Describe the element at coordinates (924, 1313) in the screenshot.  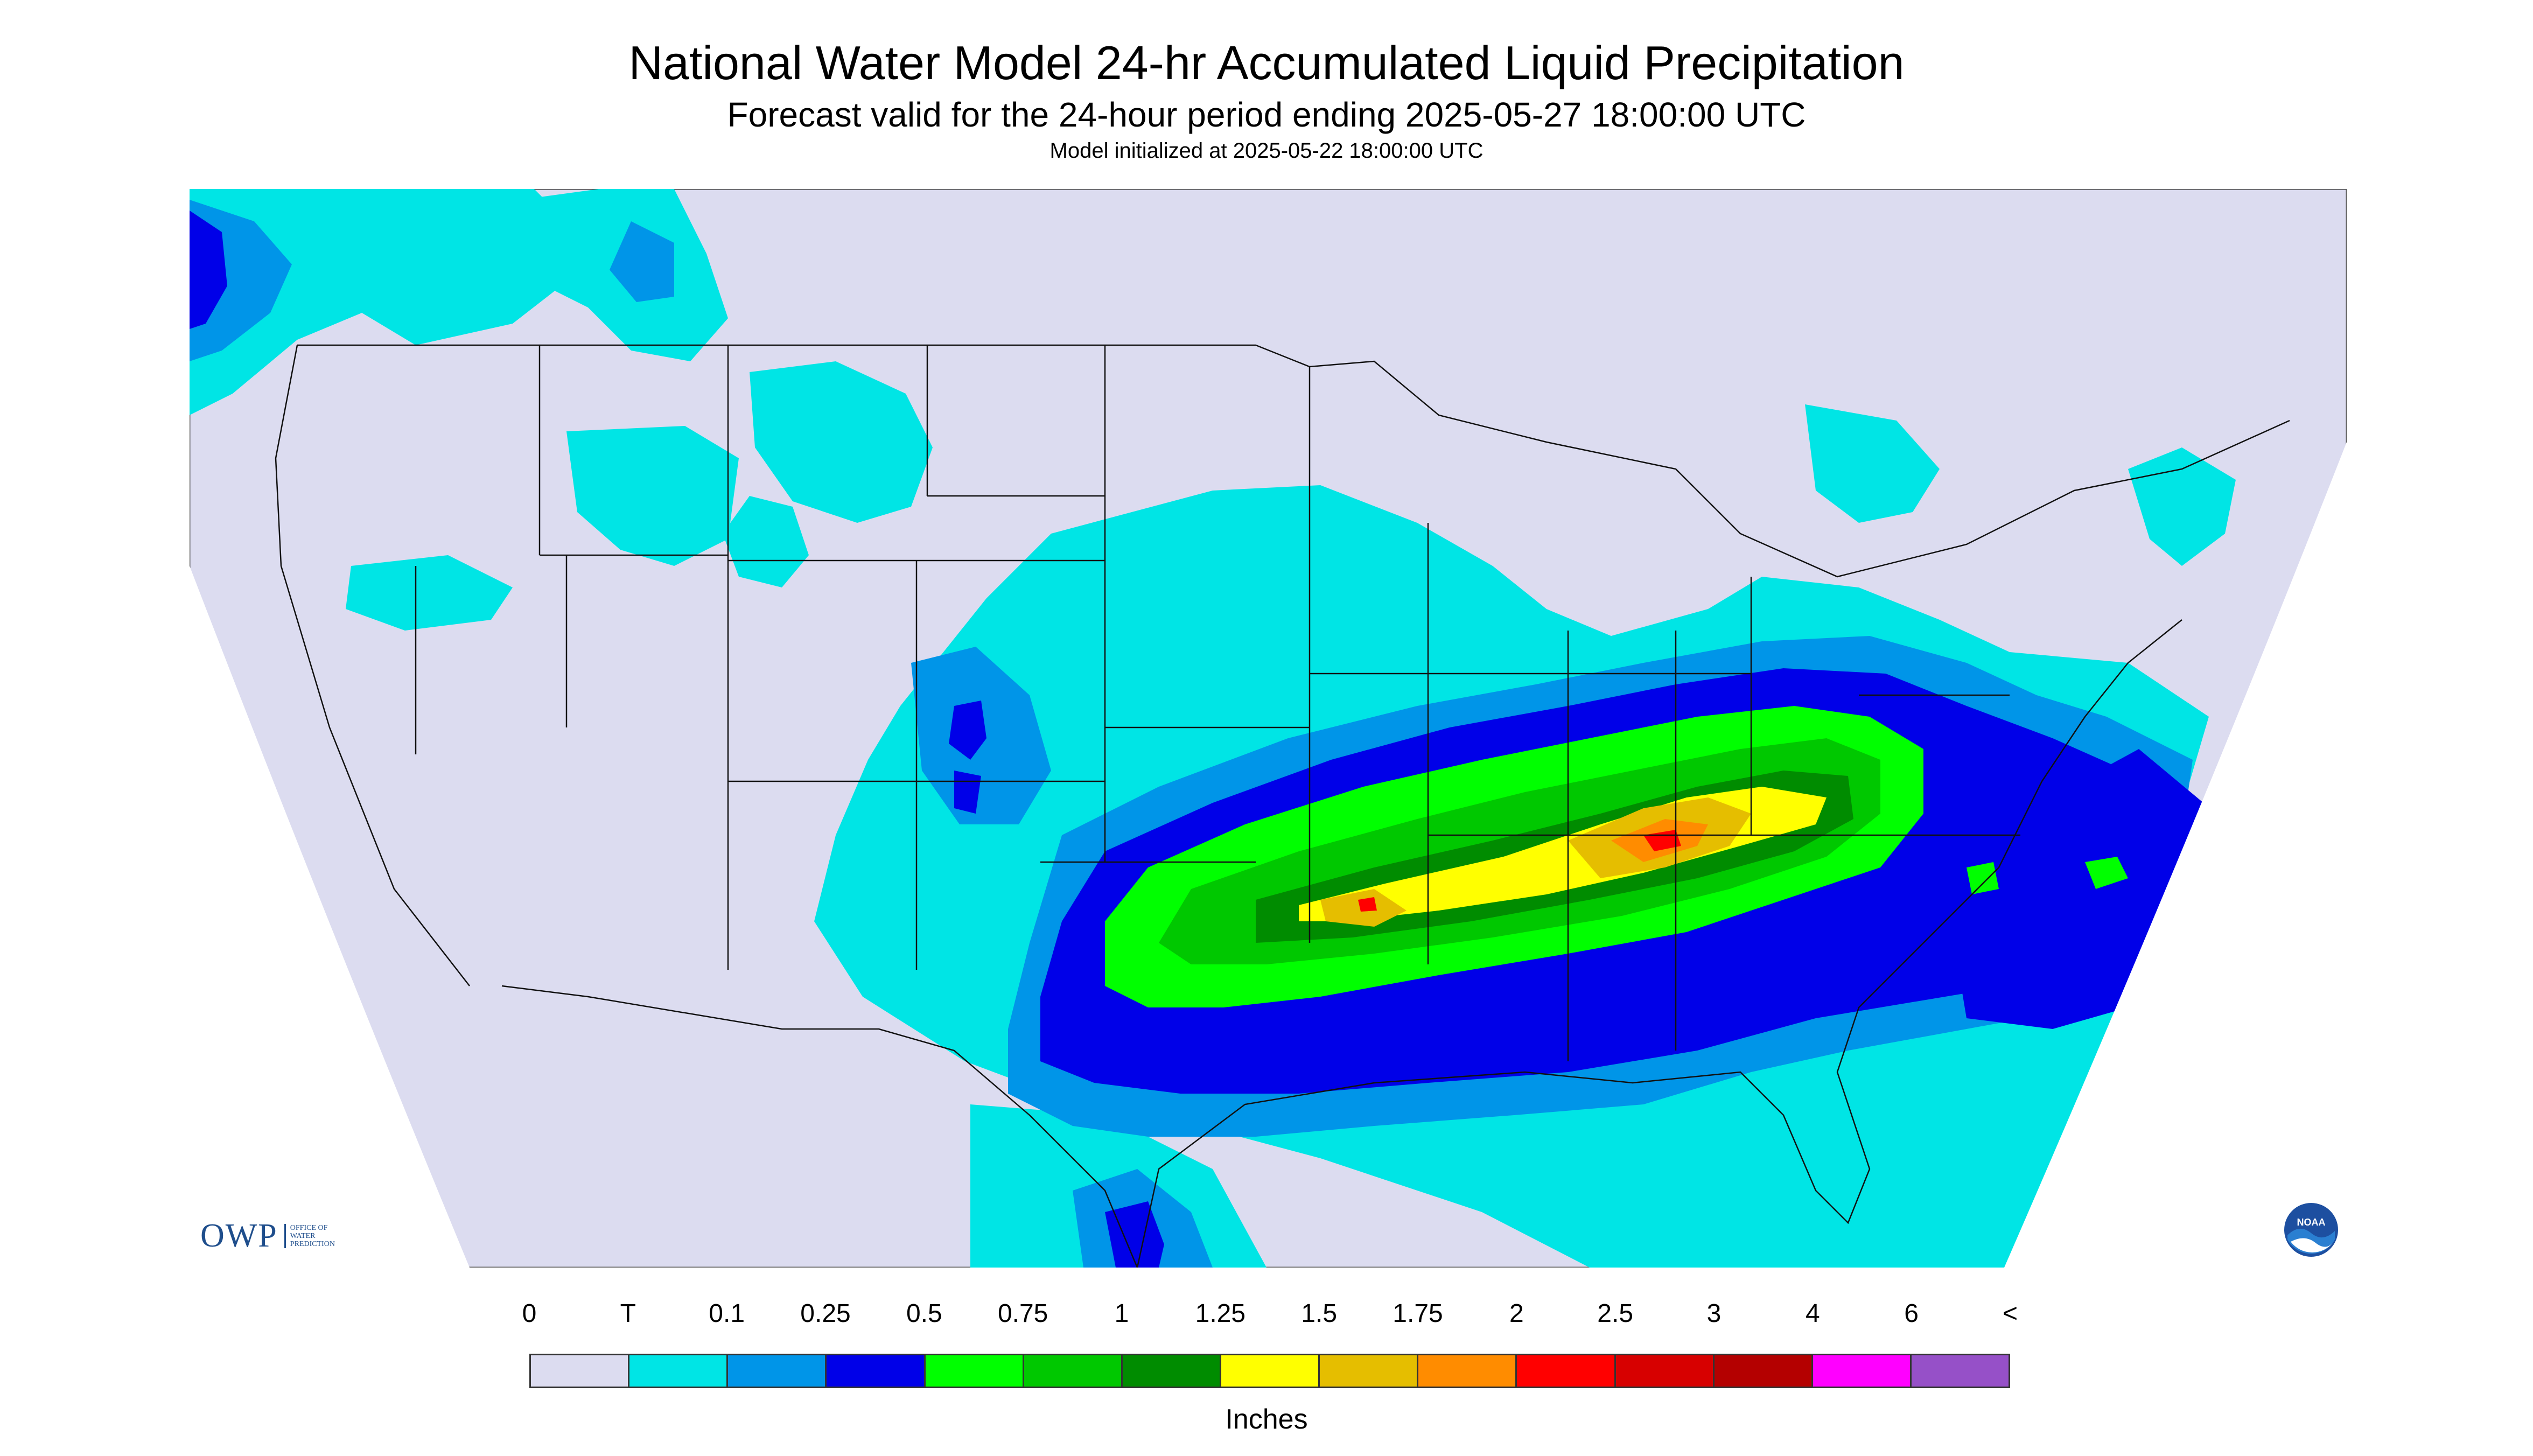
I see `legend-tick-label: 0.5` at that location.